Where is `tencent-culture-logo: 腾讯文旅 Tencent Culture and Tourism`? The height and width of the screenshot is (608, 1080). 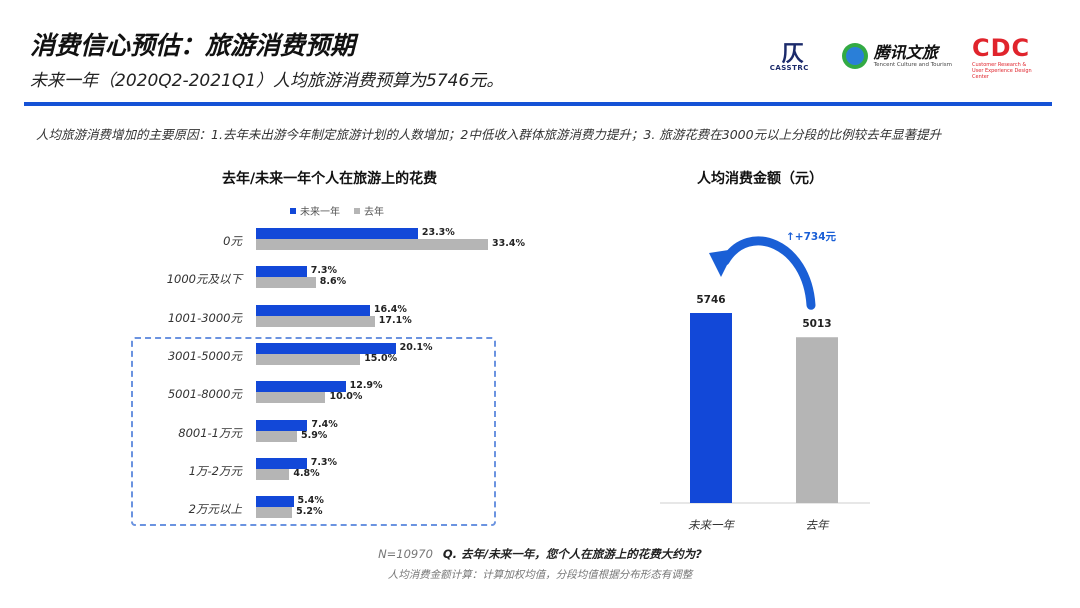 tencent-culture-logo: 腾讯文旅 Tencent Culture and Tourism is located at coordinates (896, 56).